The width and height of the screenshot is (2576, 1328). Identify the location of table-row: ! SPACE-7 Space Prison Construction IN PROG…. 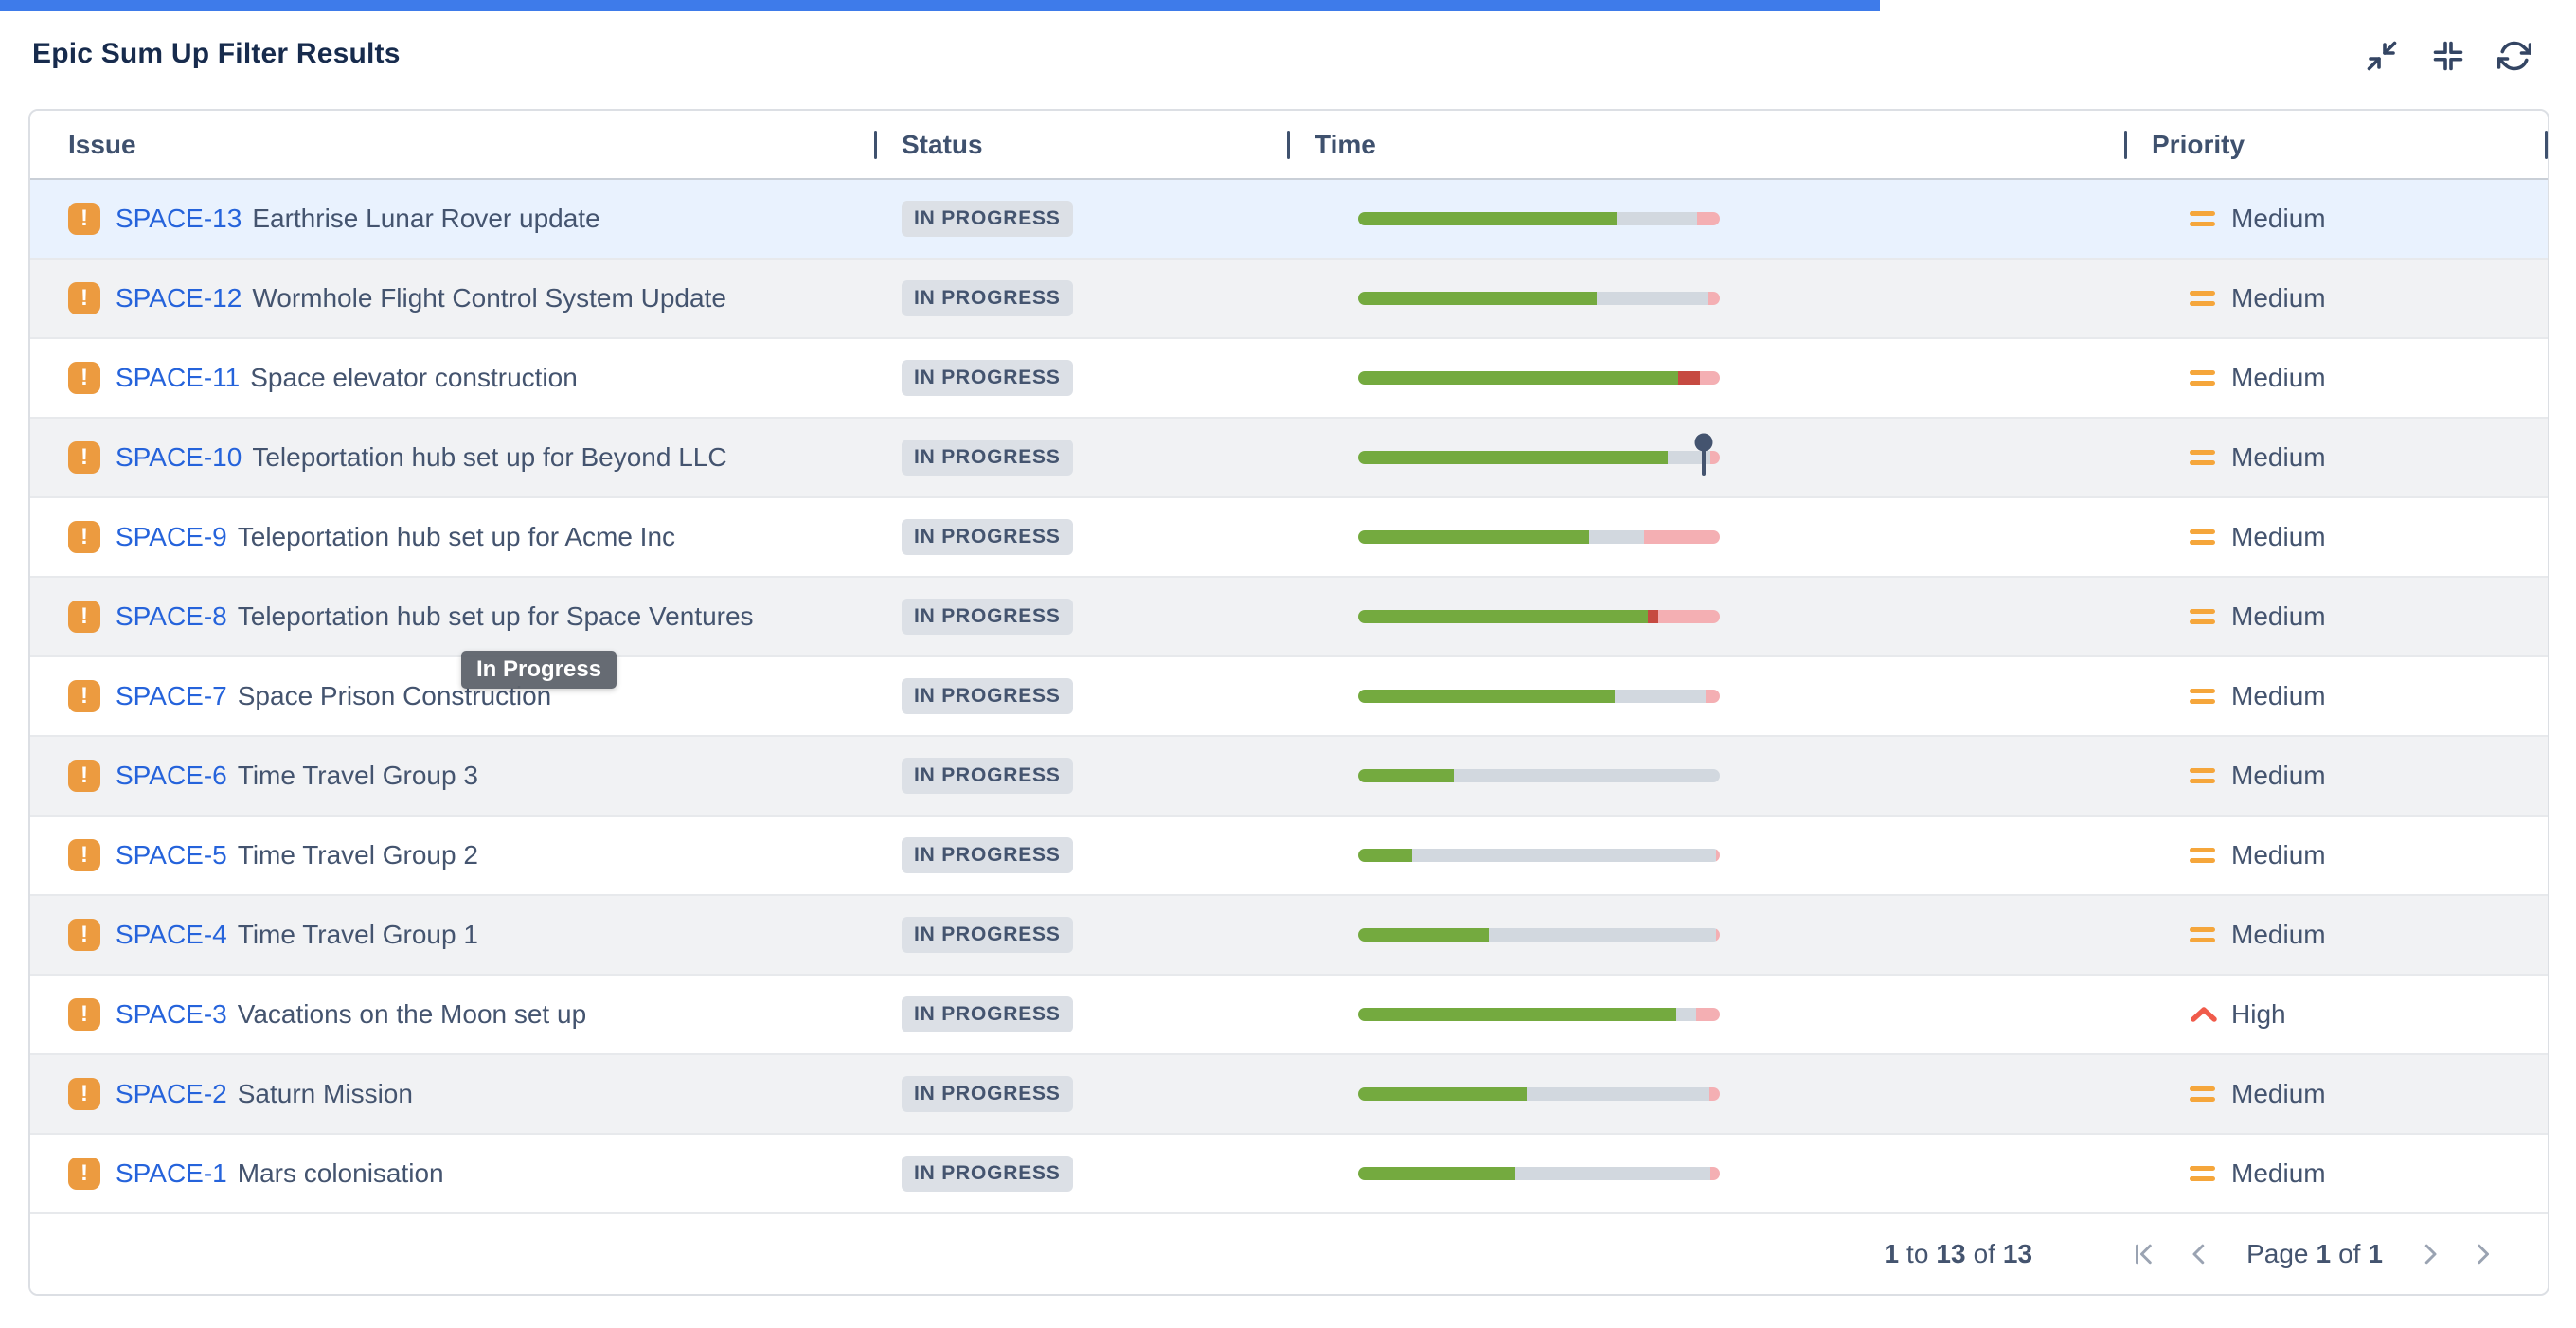
(1289, 697).